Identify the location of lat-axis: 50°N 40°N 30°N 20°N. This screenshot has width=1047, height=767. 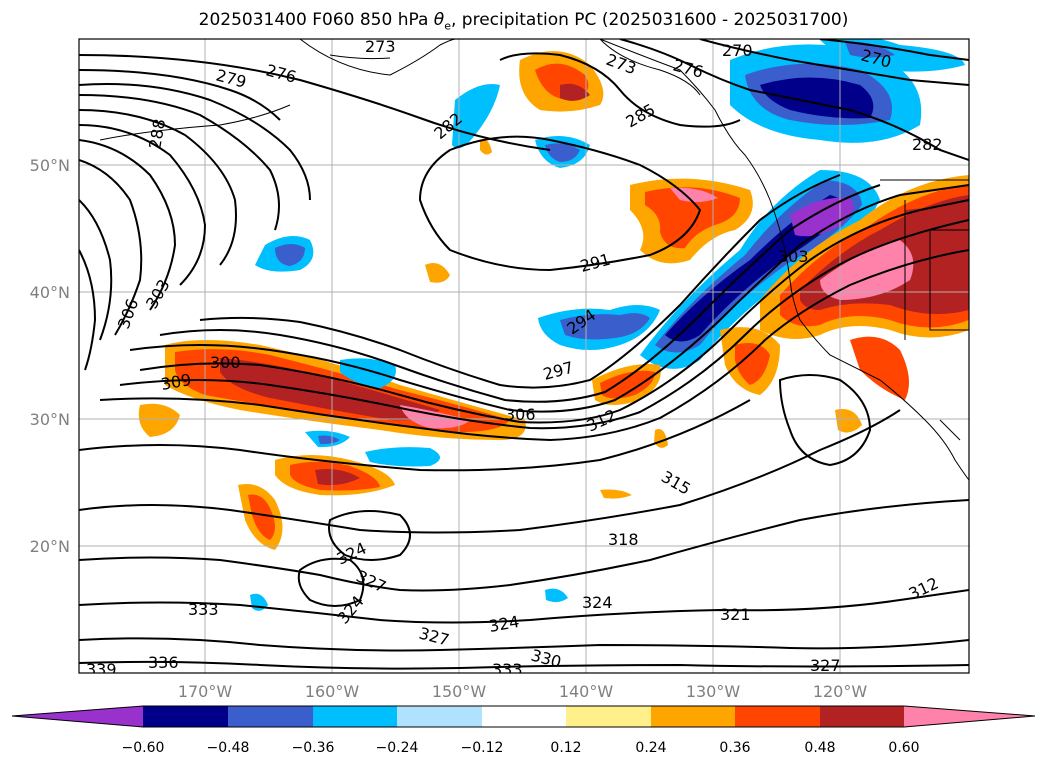
(50, 356).